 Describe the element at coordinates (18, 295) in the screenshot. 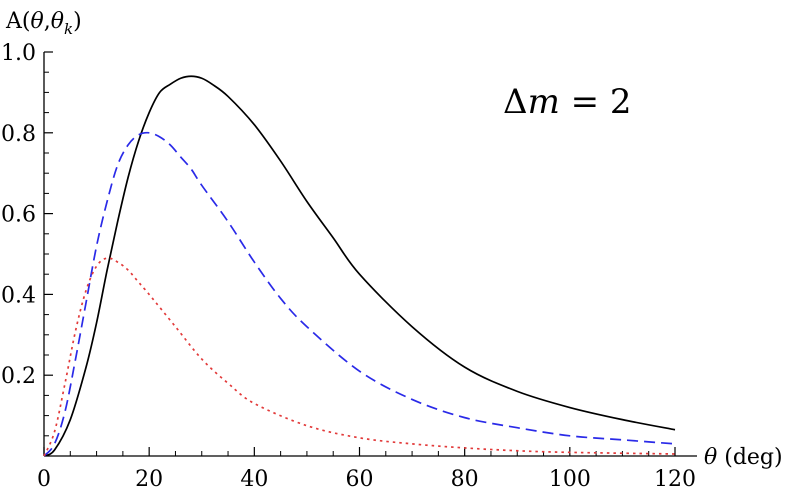

I see `y-tick-label: 0.4` at that location.